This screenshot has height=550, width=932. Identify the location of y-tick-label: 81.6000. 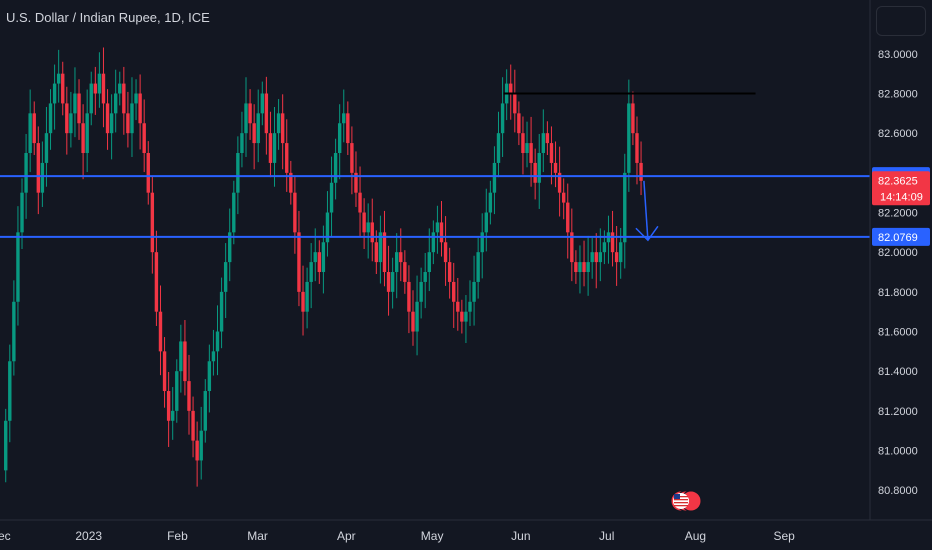
(898, 333).